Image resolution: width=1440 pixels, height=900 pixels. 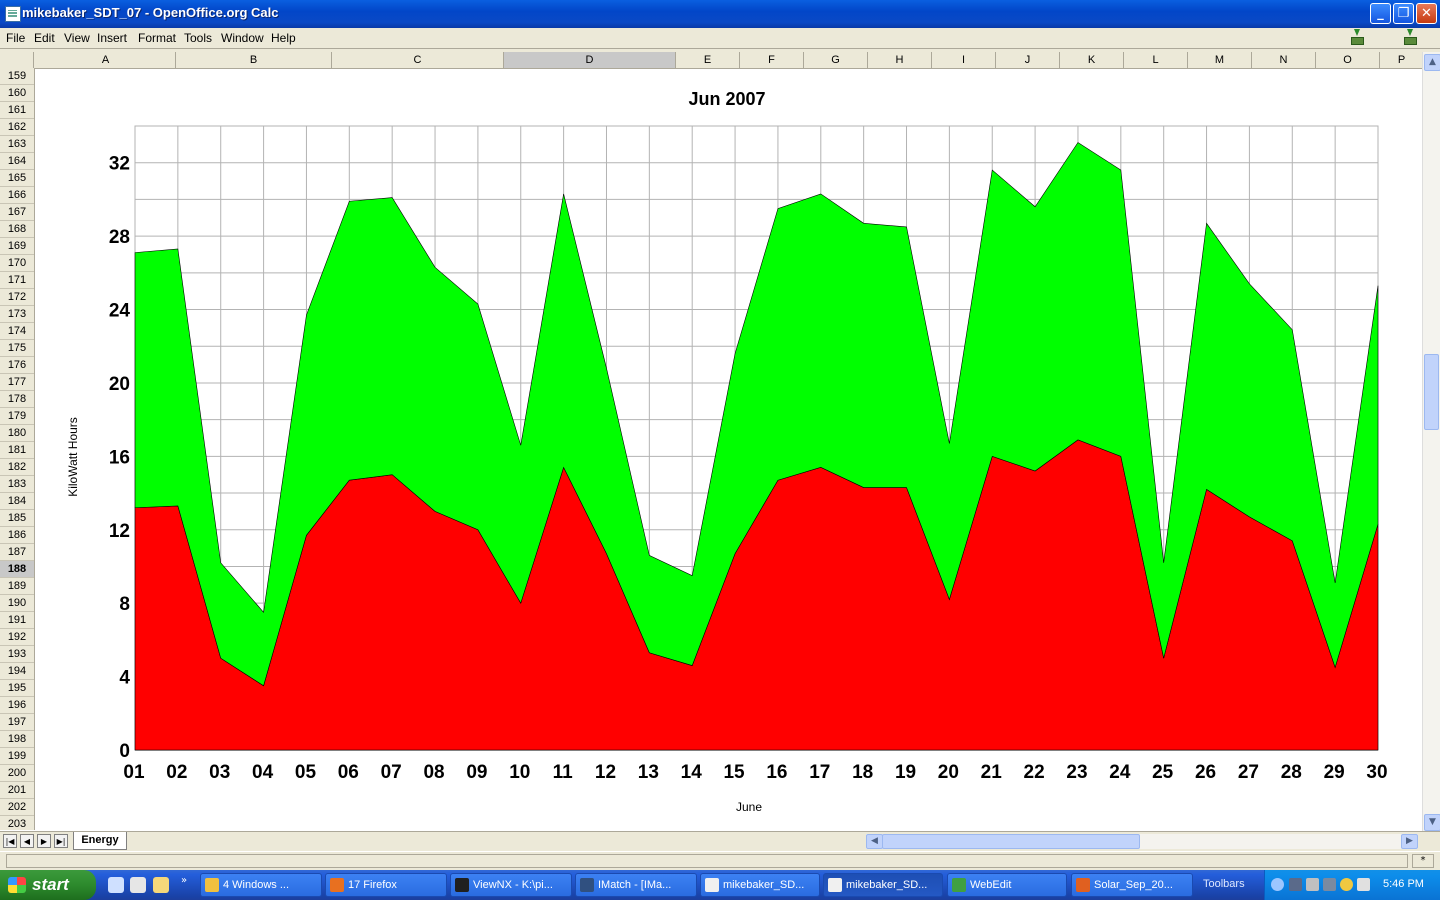 I want to click on row-header-179: 179, so click(x=17, y=416).